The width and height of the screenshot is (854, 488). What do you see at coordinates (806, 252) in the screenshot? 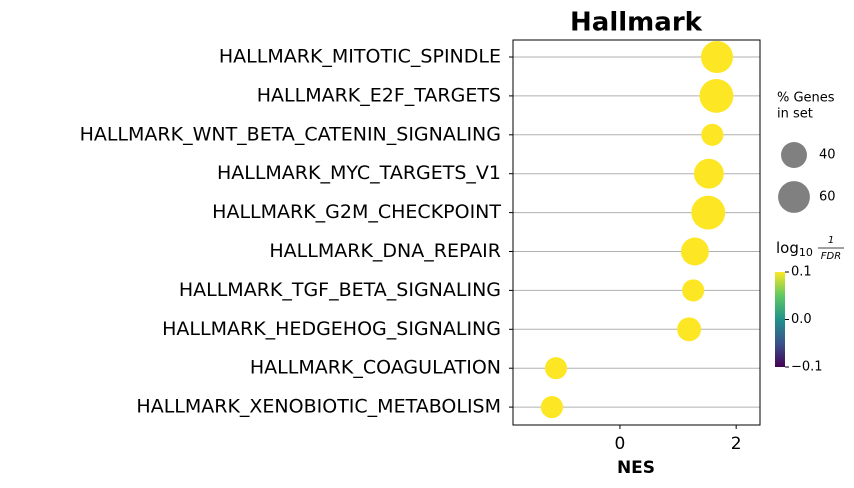
I see `colorbar-label-part: 10` at bounding box center [806, 252].